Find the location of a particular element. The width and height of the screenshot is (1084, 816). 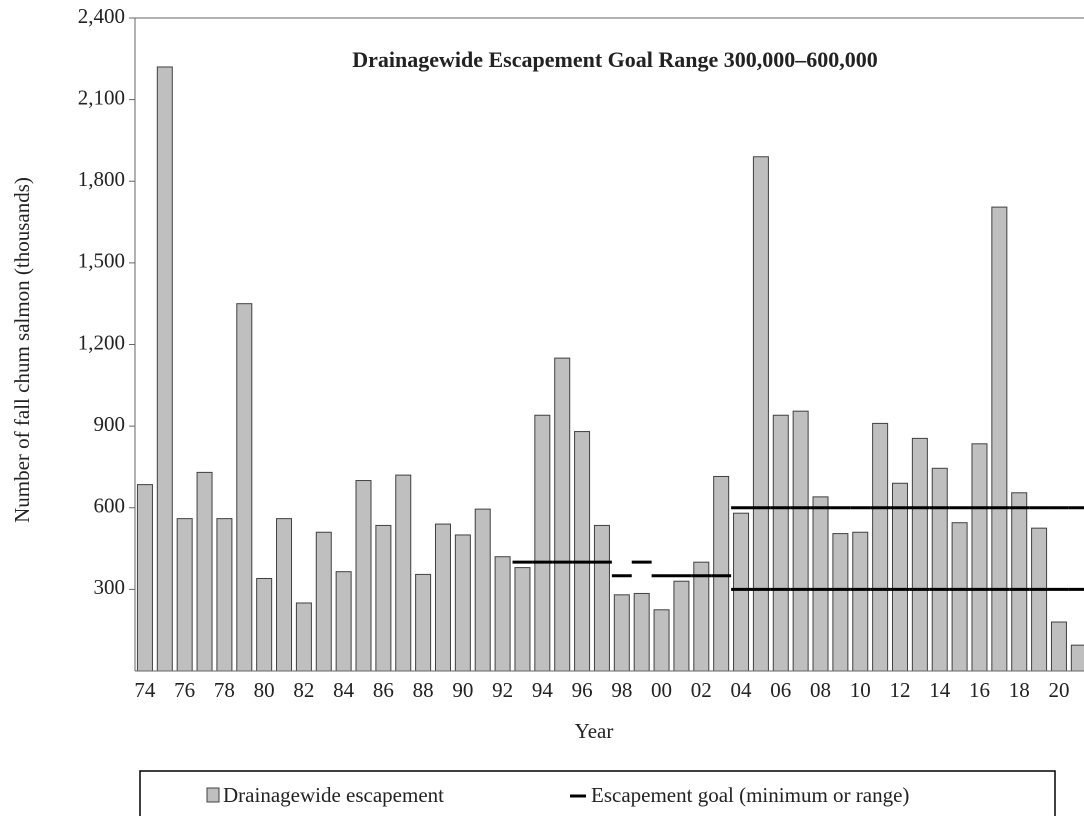

y-tick-label: 600 is located at coordinates (110, 506).